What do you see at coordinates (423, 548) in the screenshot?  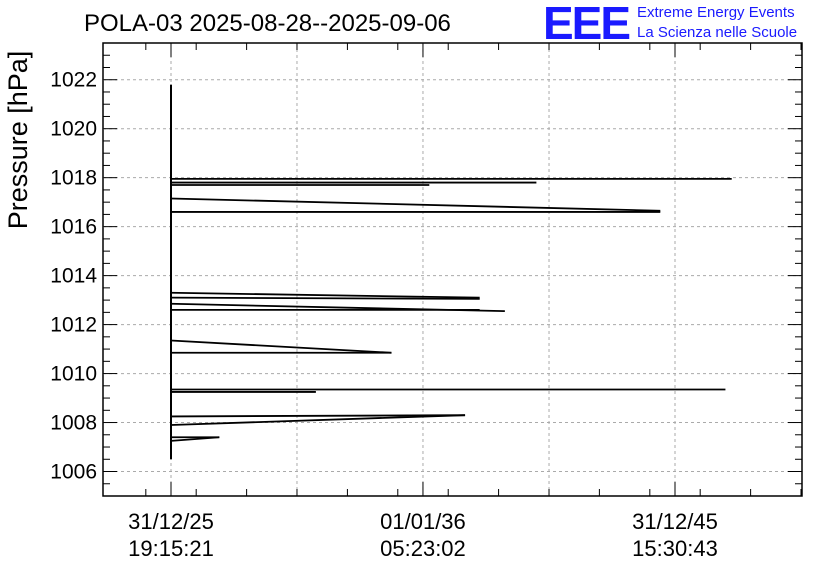 I see `x-tick-time-label: 05:23:02` at bounding box center [423, 548].